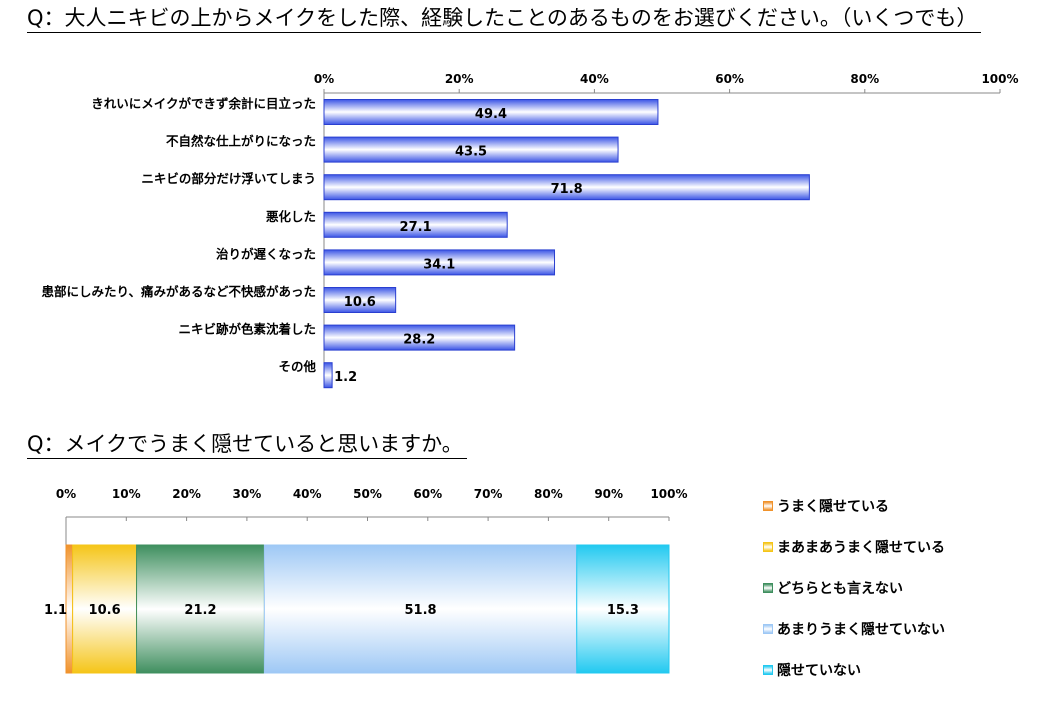 This screenshot has height=713, width=1039. I want to click on chart1-value-label: 28.2, so click(419, 340).